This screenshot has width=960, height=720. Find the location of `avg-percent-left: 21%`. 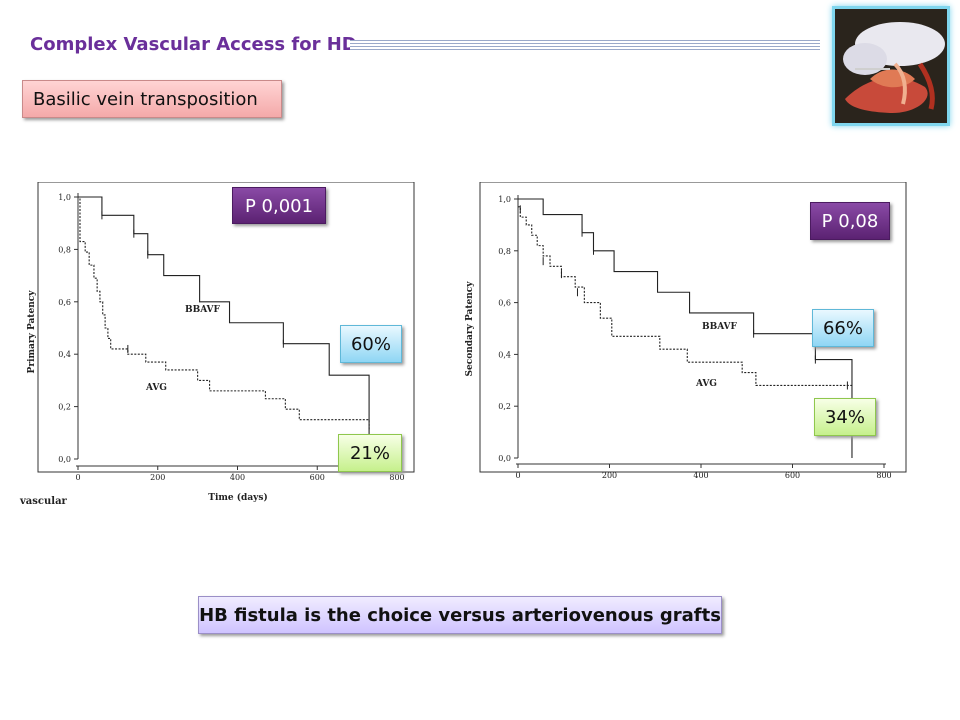

avg-percent-left: 21% is located at coordinates (370, 453).